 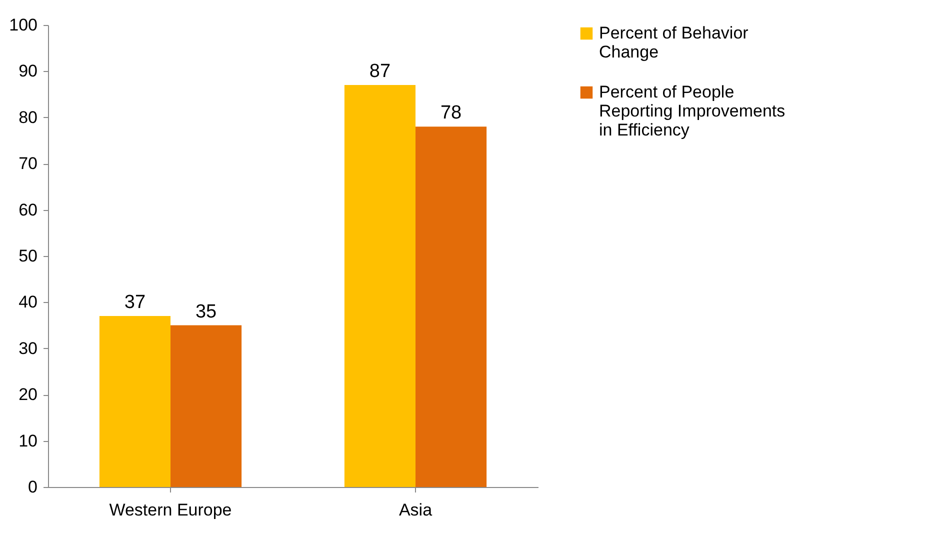 I want to click on legend-label: Percent of Behavior Change, so click(x=674, y=43).